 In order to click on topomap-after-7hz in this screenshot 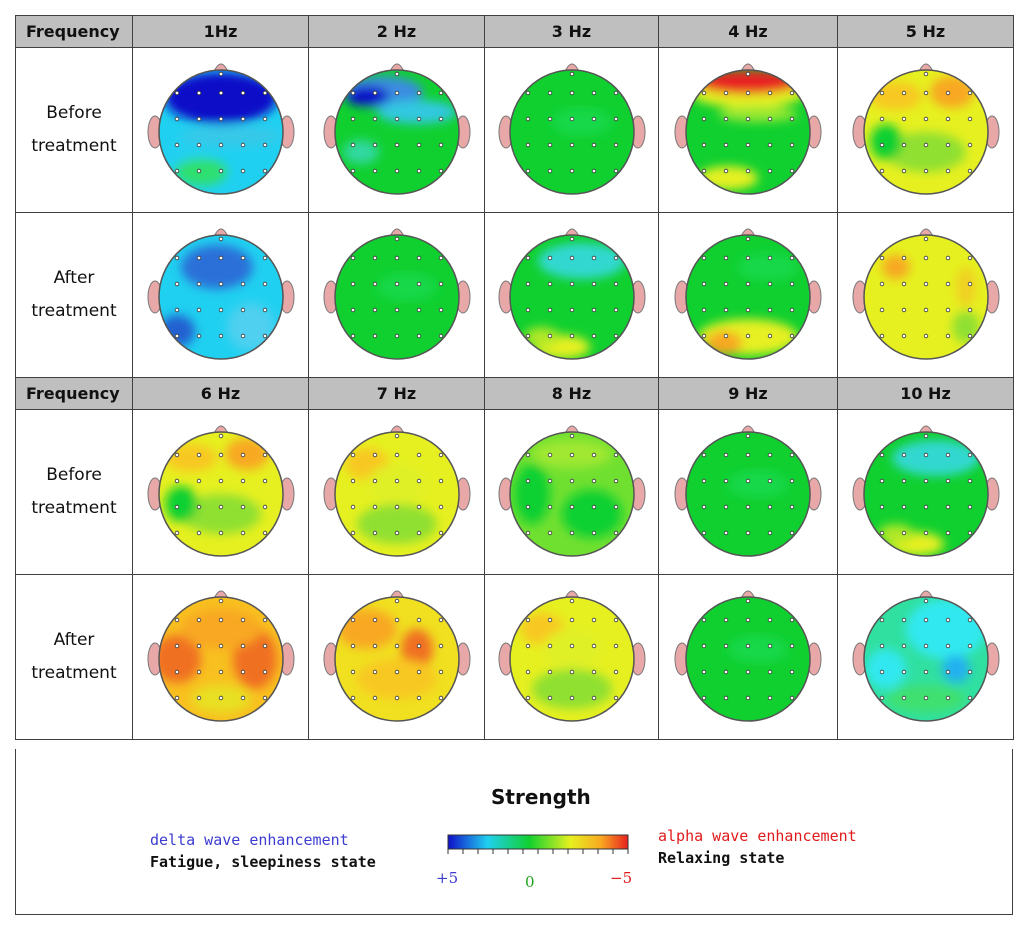, I will do `click(396, 657)`.